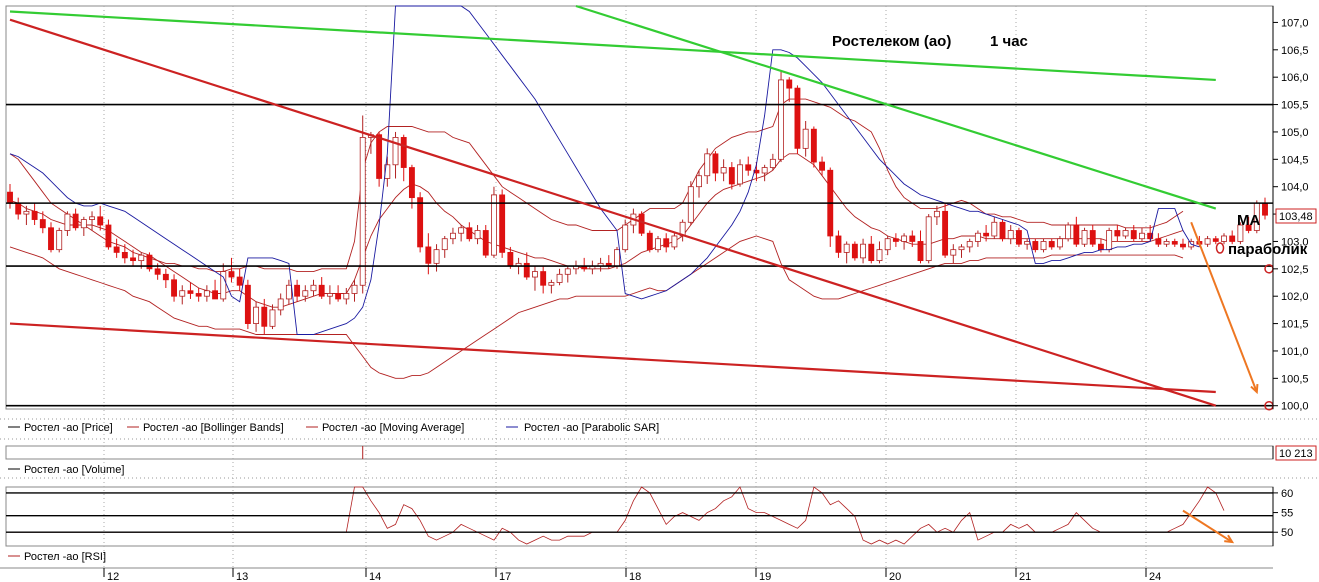 The width and height of the screenshot is (1319, 582). Describe the element at coordinates (591, 428) in the screenshot. I see `legend-sar: Ростел -ао [Parabolic SAR]` at that location.